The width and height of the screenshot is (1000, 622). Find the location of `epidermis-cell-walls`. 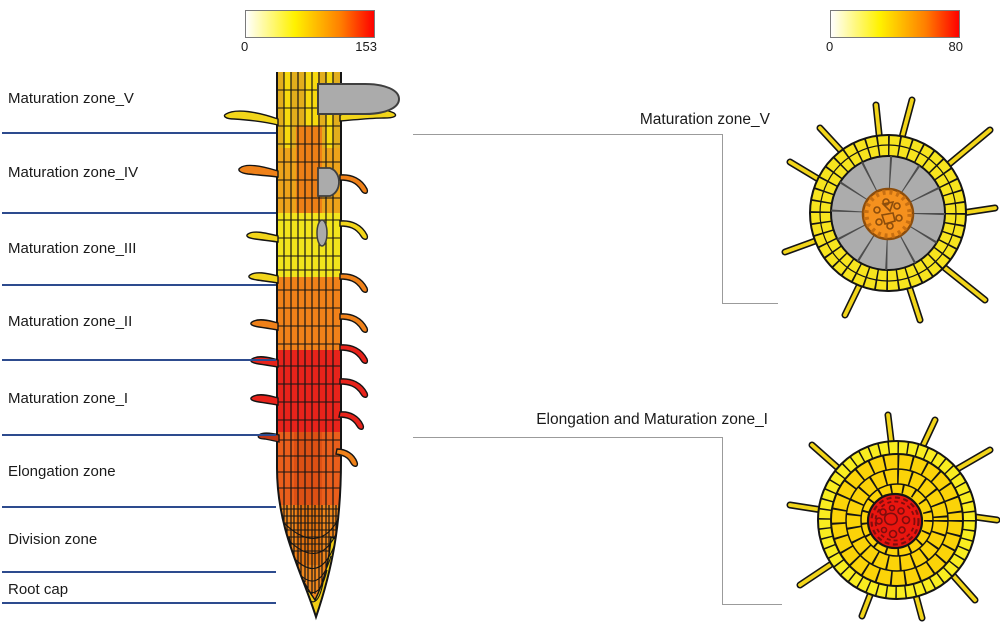

epidermis-cell-walls is located at coordinates (897, 520).